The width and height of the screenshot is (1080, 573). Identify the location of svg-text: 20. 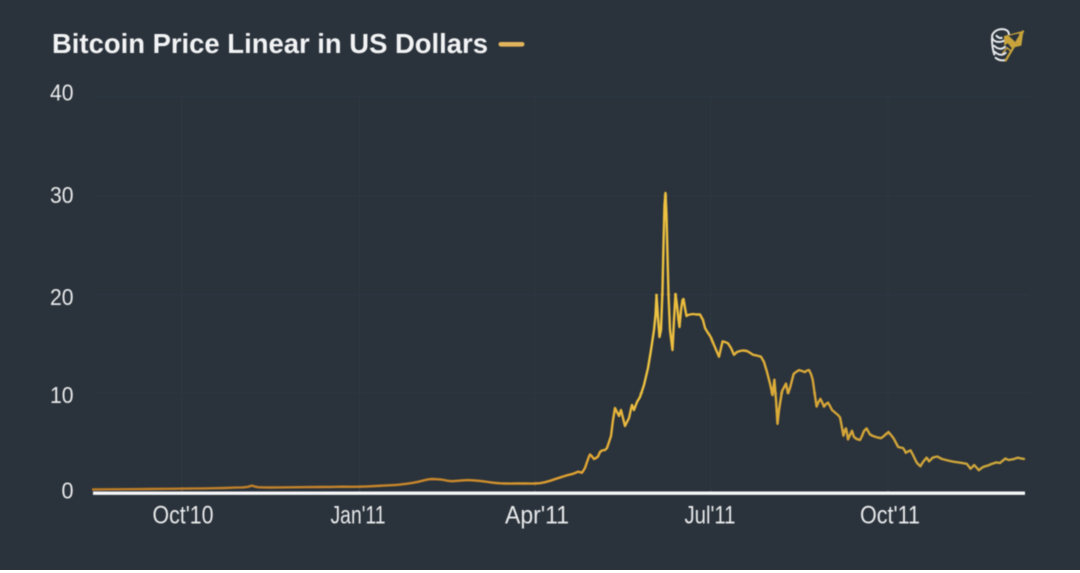
(62, 297).